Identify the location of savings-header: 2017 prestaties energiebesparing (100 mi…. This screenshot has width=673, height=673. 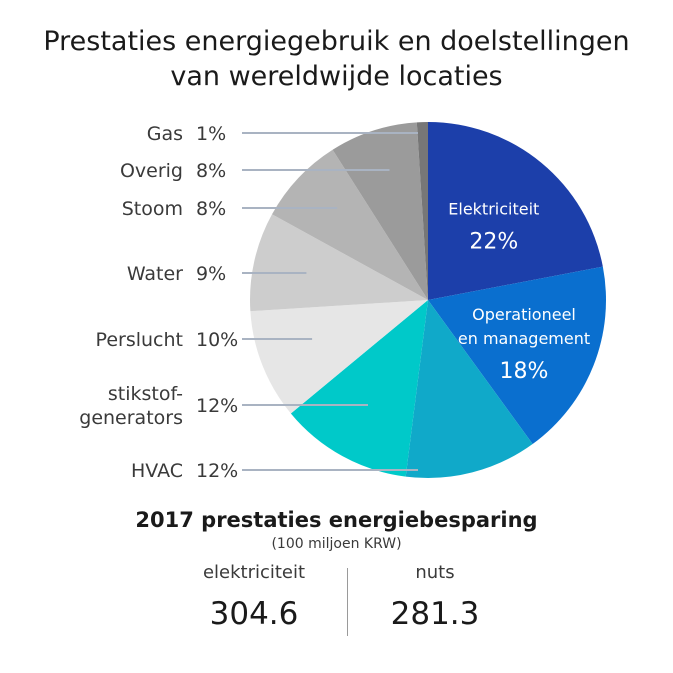
(336, 529).